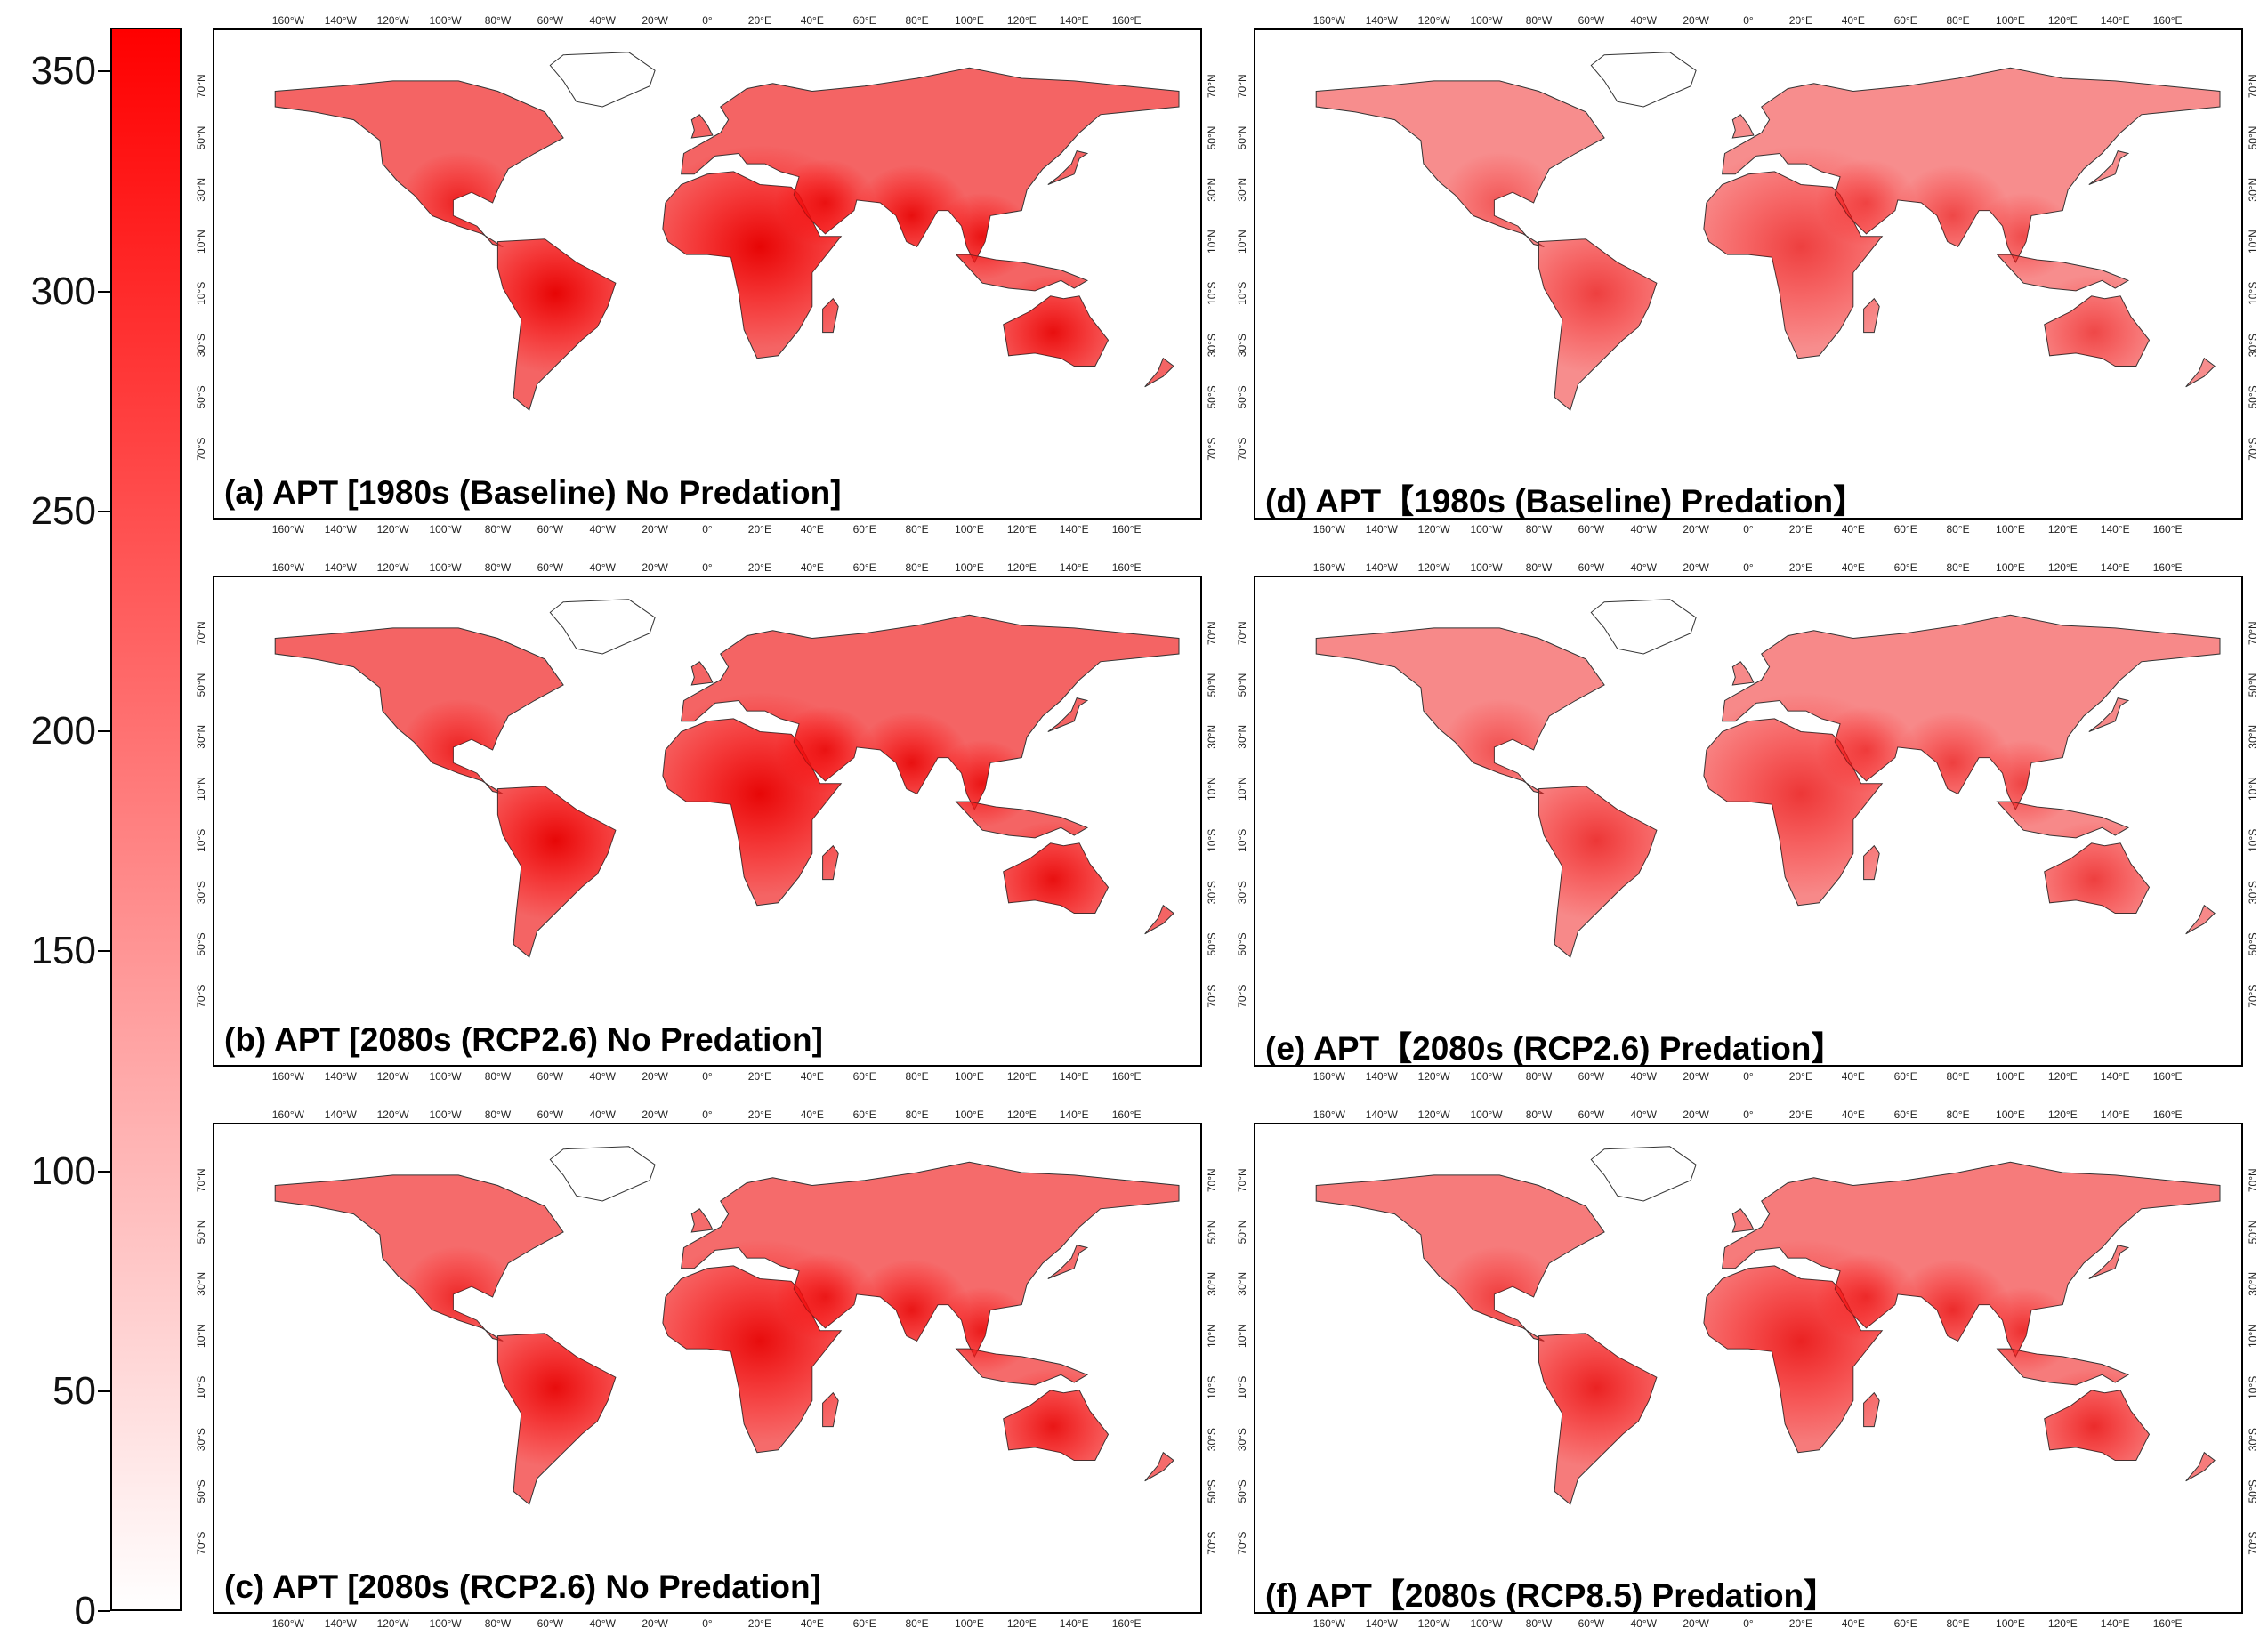 This screenshot has height=1644, width=2268. I want to click on colorbar-tick-label: 0, so click(85, 1610).